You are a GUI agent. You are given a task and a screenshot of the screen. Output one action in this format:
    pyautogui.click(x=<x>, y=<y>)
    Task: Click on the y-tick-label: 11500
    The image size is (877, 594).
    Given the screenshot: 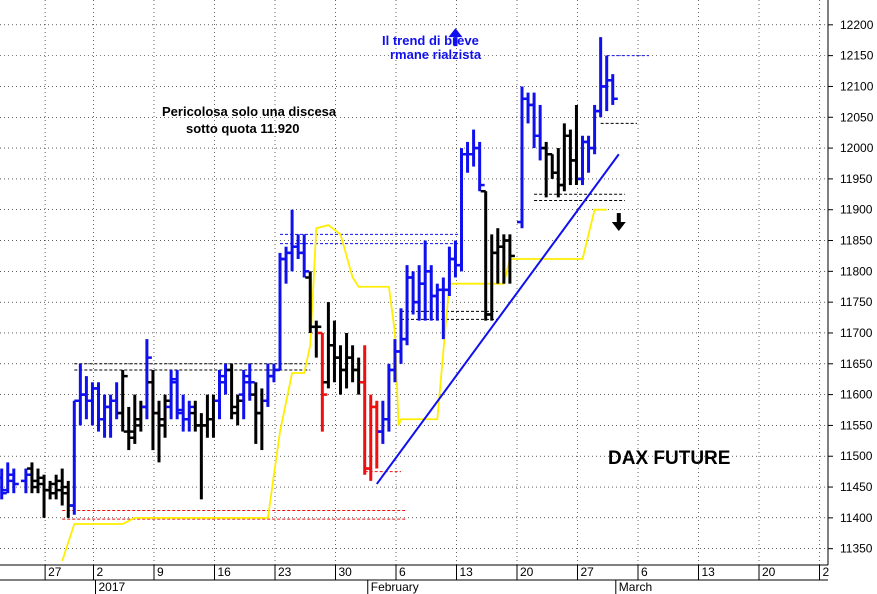 What is the action you would take?
    pyautogui.click(x=856, y=456)
    